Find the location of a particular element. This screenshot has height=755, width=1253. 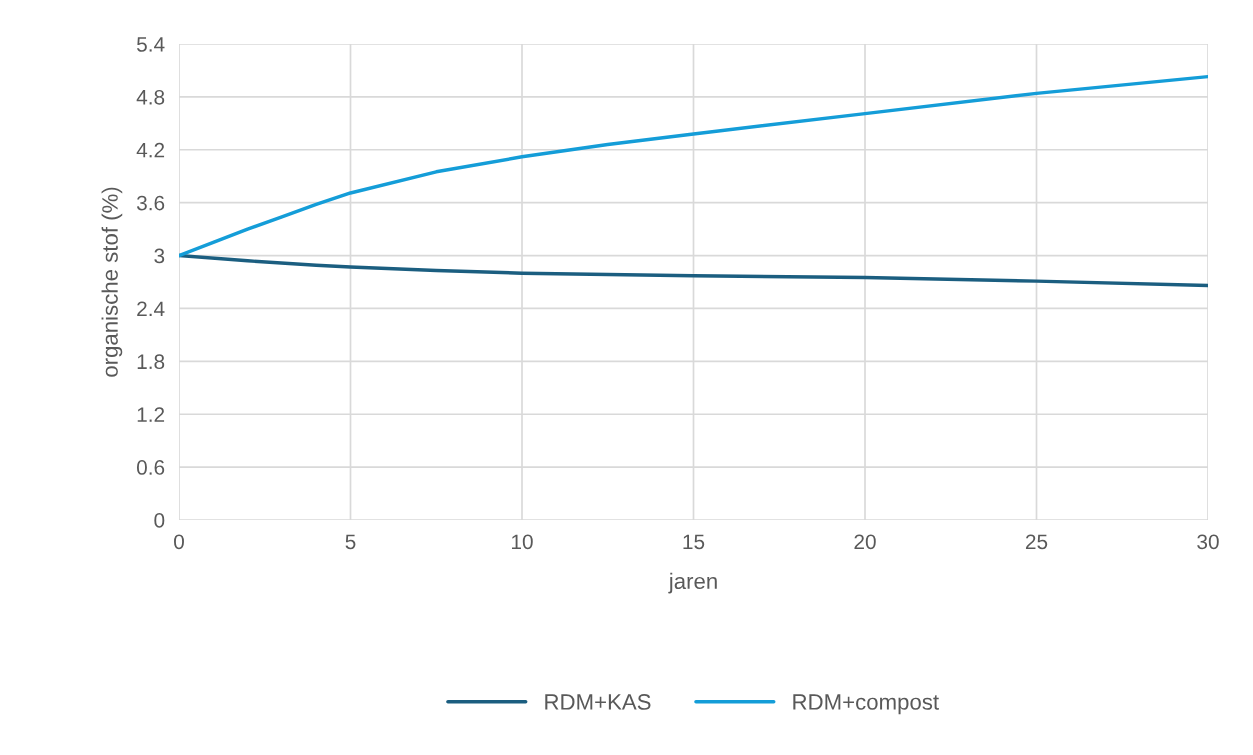

x-tick-label: 30 is located at coordinates (1208, 542).